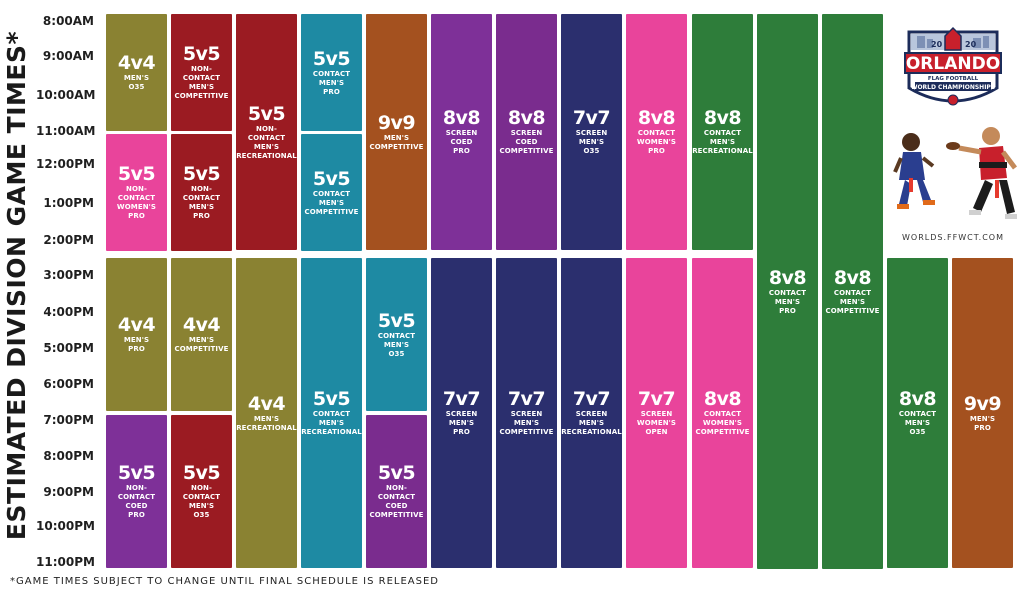 The image size is (1024, 593). What do you see at coordinates (331, 72) in the screenshot?
I see `division-block: 5v5 CONTACT MEN'S PRO` at bounding box center [331, 72].